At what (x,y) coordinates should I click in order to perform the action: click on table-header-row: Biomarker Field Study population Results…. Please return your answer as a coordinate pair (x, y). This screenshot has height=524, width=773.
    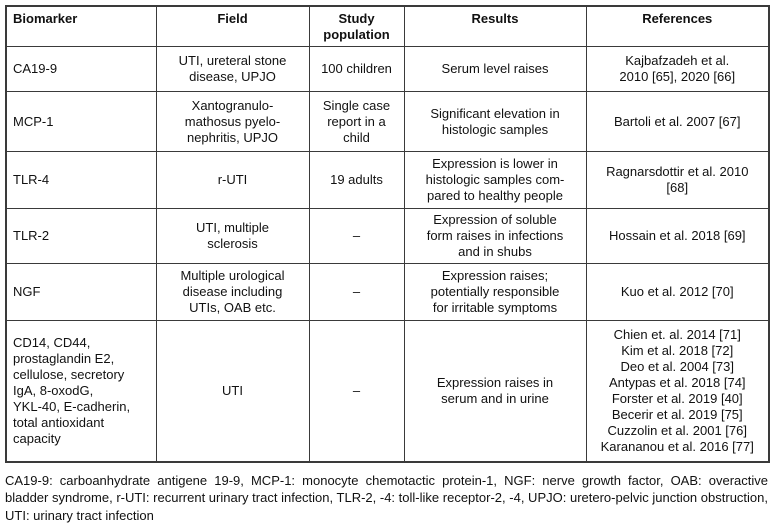
    Looking at the image, I should click on (387, 26).